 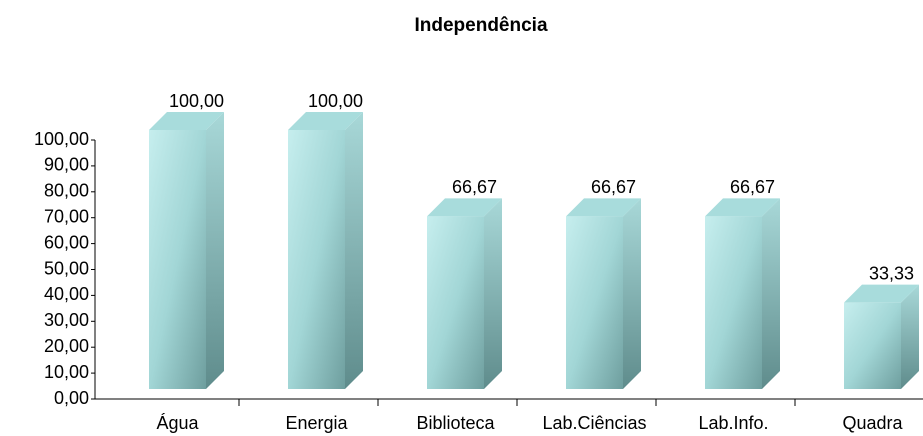 I want to click on y-tick-label: 70,00, so click(x=66, y=216).